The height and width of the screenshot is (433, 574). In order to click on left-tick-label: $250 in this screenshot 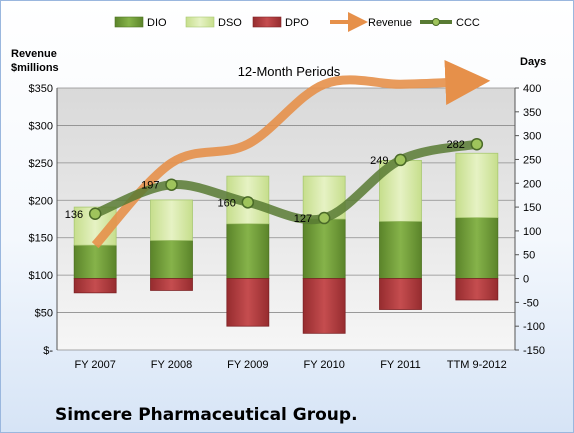, I will do `click(41, 164)`.